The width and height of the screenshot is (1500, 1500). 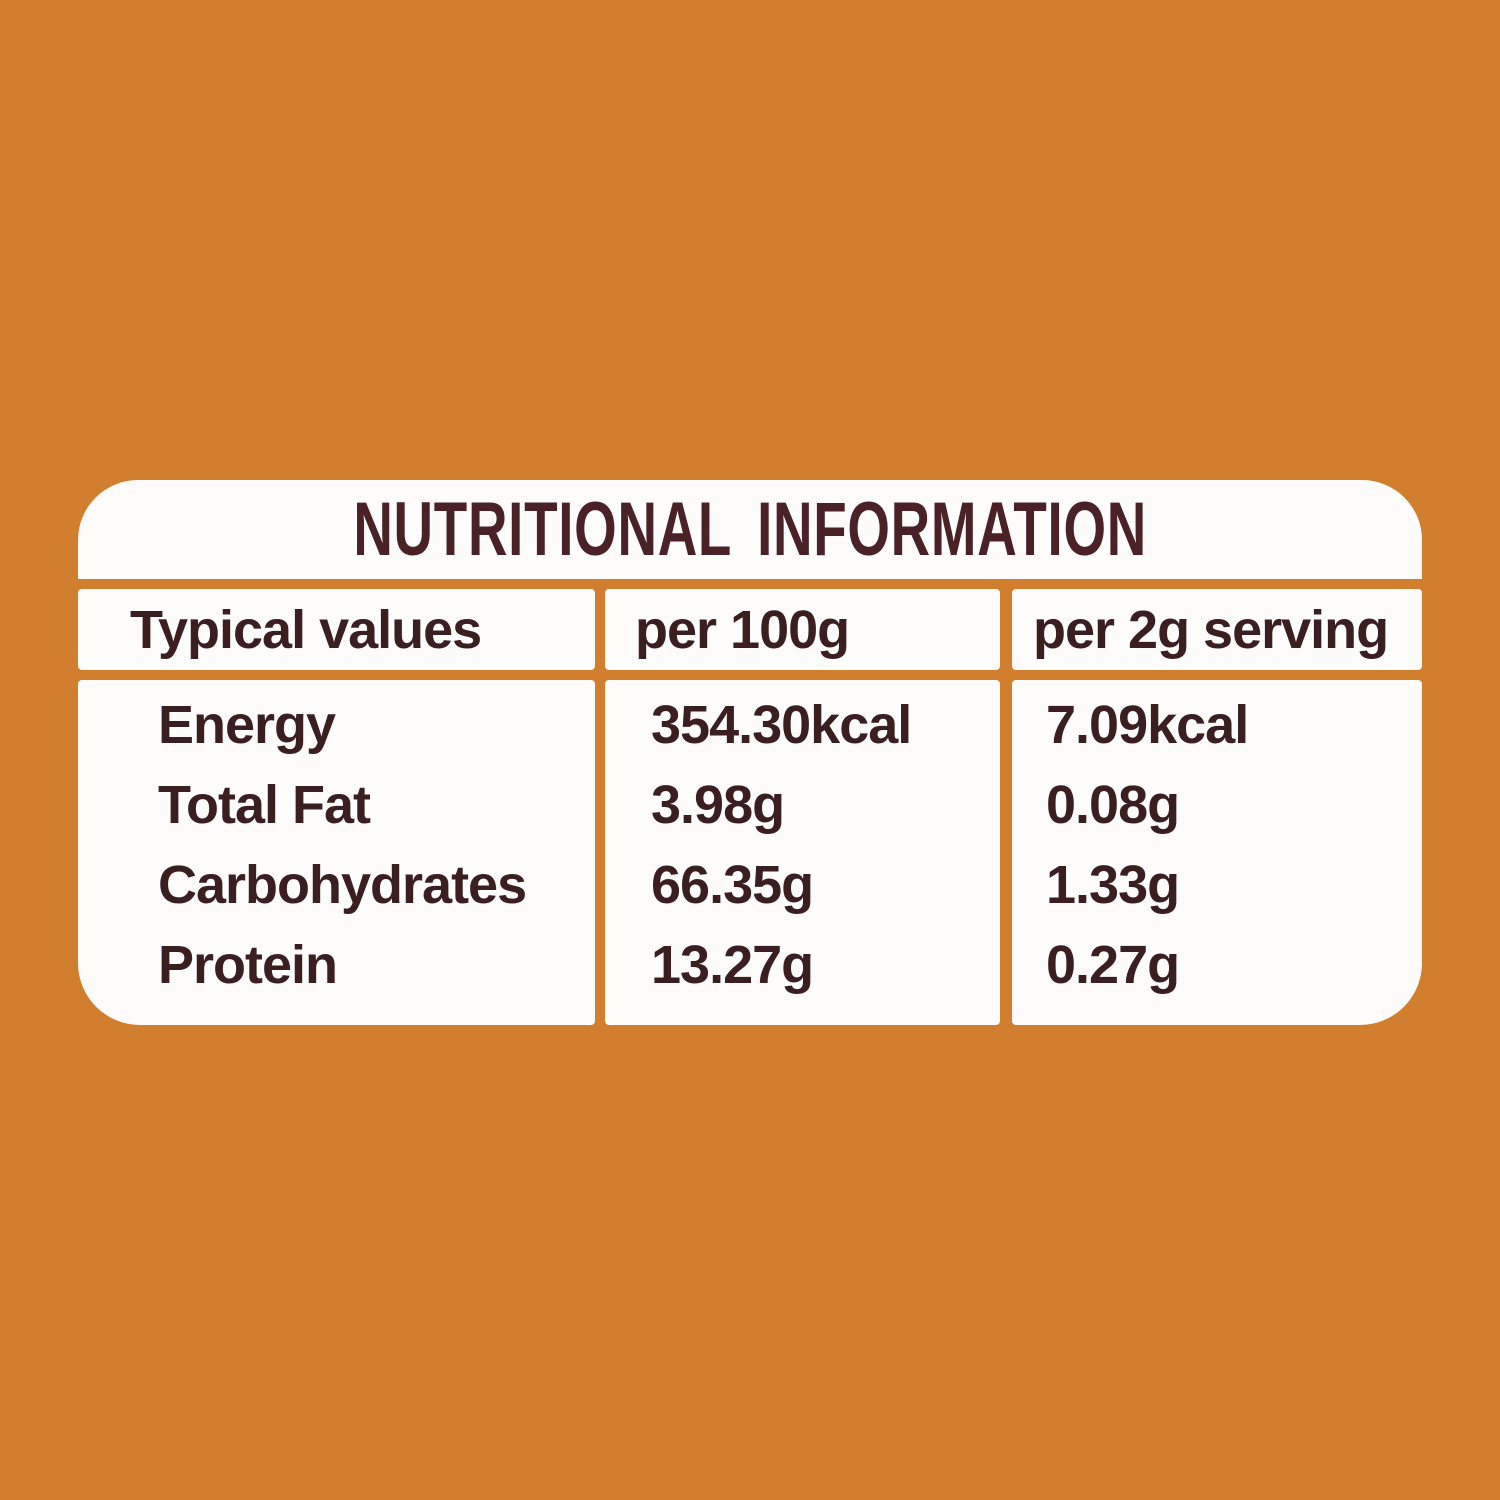 What do you see at coordinates (718, 805) in the screenshot?
I see `row-total-fat-per-100g: 3.98g` at bounding box center [718, 805].